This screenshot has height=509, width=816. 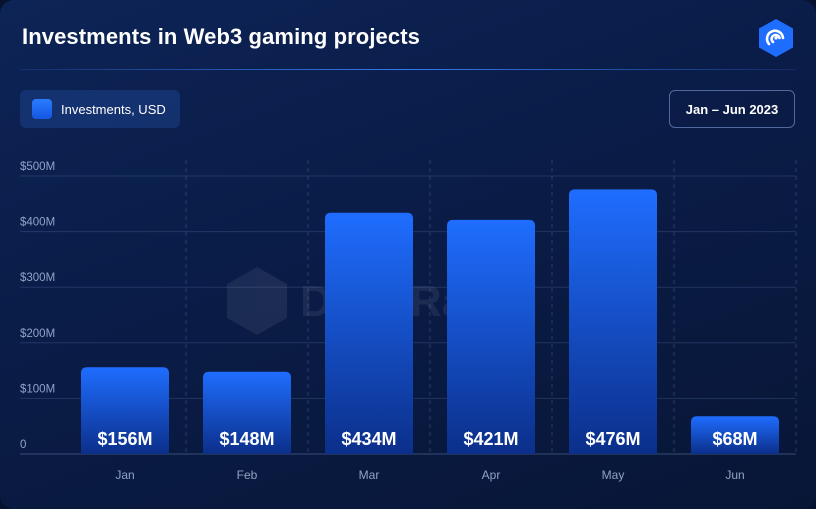 What do you see at coordinates (369, 333) in the screenshot?
I see `bar-mar` at bounding box center [369, 333].